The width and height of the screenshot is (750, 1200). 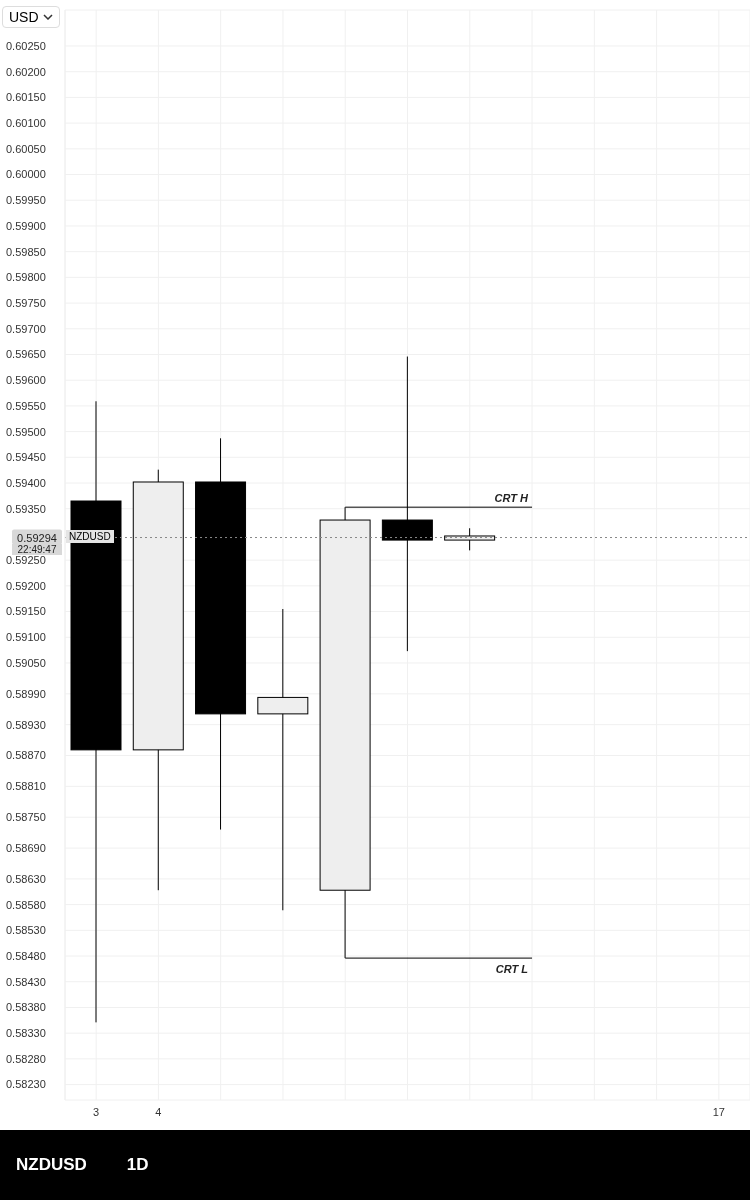 I want to click on y-tick-label: 0.58810, so click(x=26, y=786).